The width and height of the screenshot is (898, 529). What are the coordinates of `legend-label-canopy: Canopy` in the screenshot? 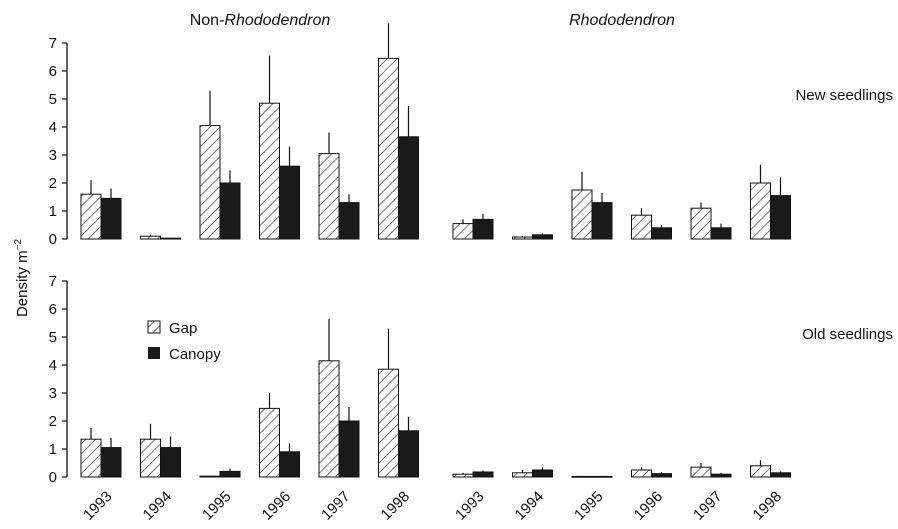 It's located at (195, 354).